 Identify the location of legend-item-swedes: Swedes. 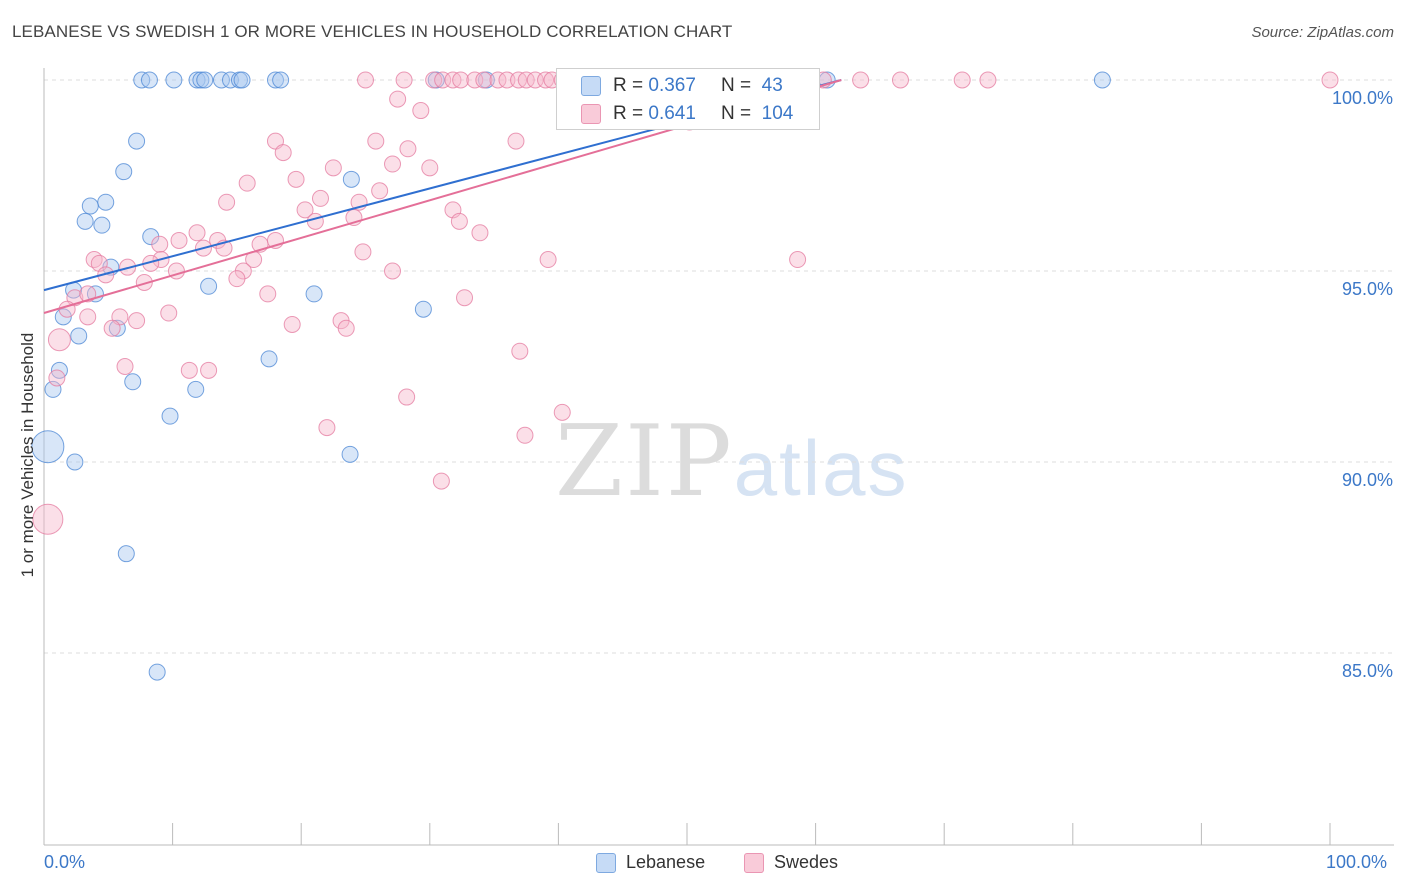
(791, 862).